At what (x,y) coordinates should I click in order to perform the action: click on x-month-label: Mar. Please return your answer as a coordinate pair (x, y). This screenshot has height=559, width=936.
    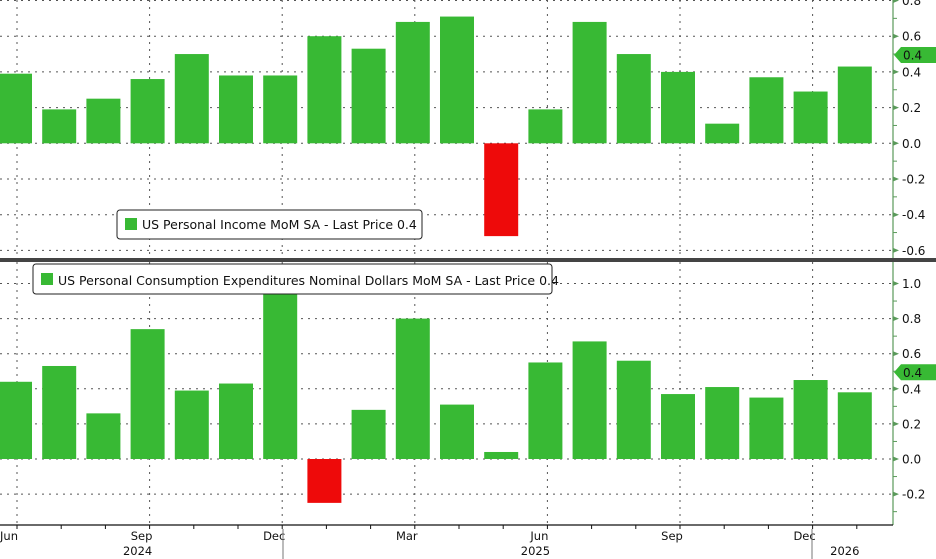
    Looking at the image, I should click on (407, 536).